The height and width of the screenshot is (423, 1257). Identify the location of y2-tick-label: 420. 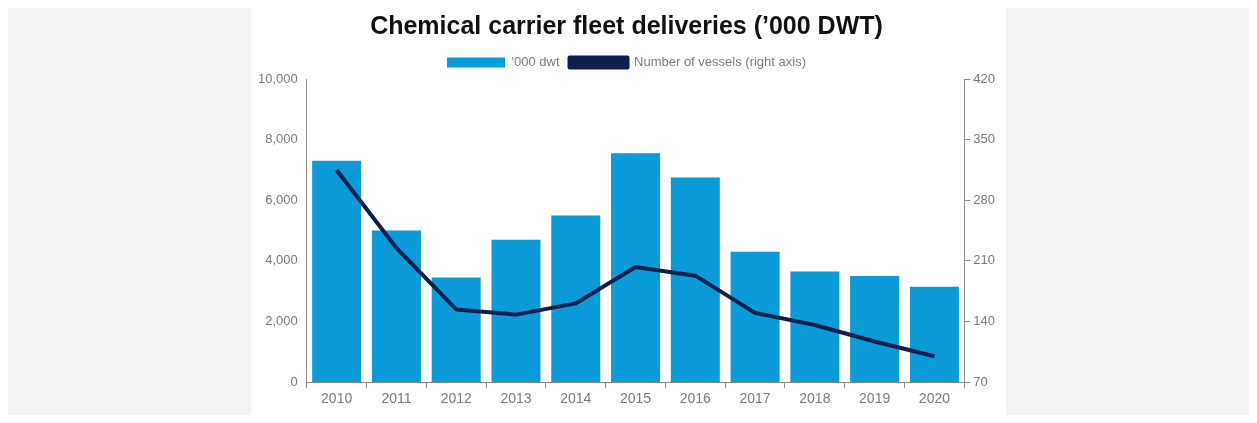
(984, 78).